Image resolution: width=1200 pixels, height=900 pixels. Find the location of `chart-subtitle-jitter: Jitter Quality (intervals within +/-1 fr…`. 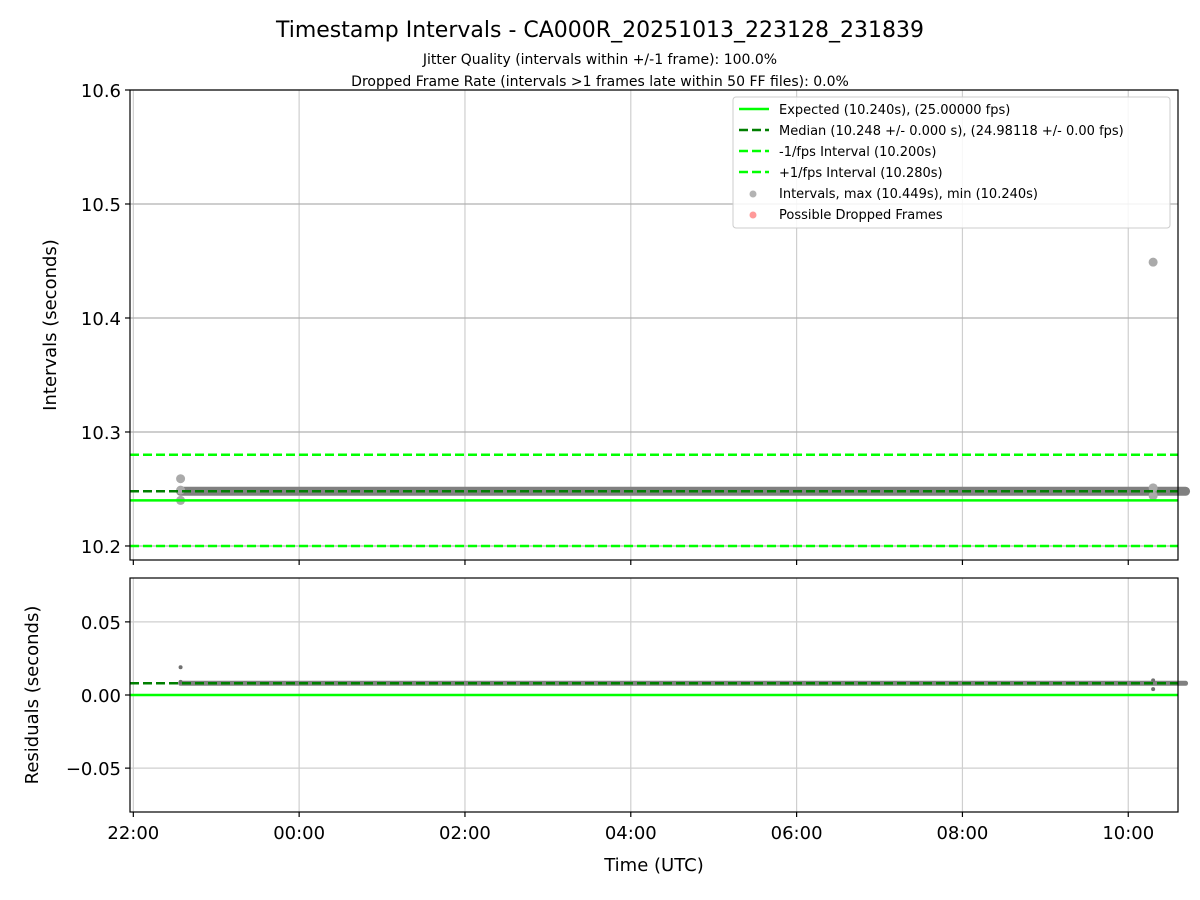

chart-subtitle-jitter: Jitter Quality (intervals within +/-1 fr… is located at coordinates (599, 60).